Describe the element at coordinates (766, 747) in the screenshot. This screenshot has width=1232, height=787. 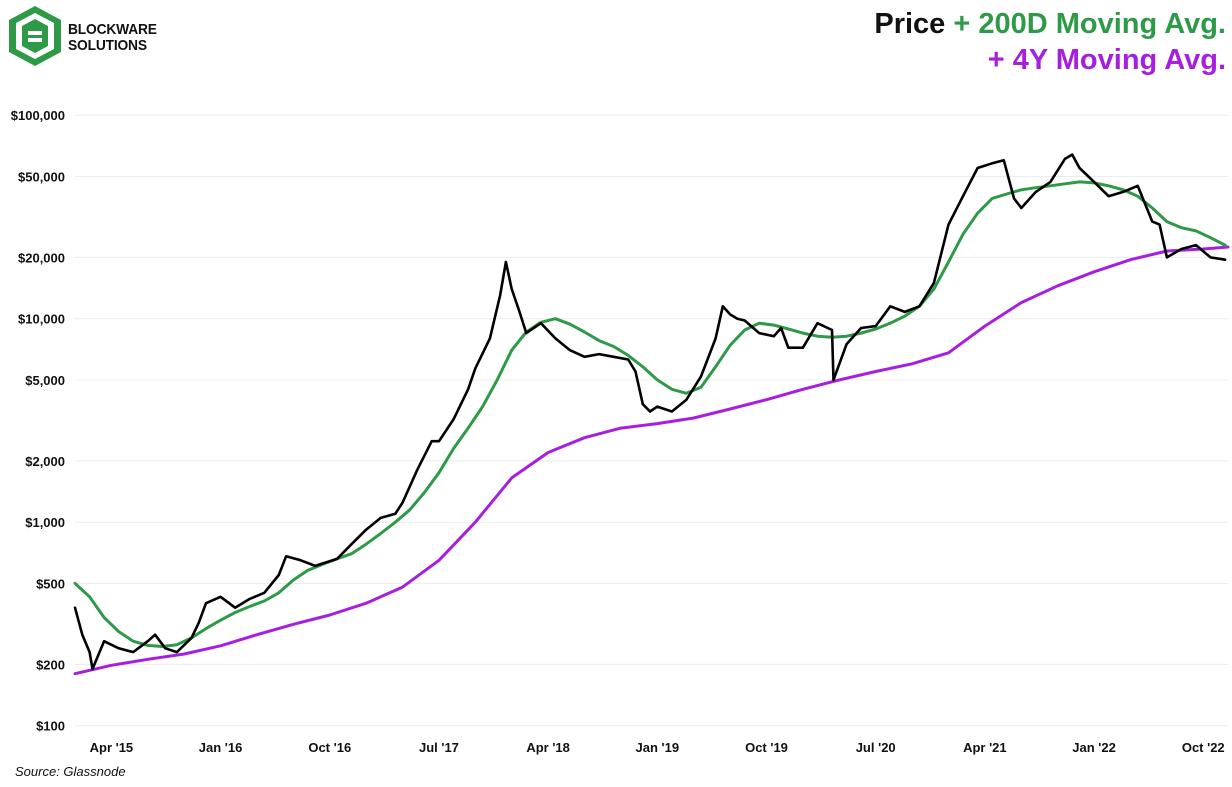
I see `x-tick-label: Oct '19` at that location.